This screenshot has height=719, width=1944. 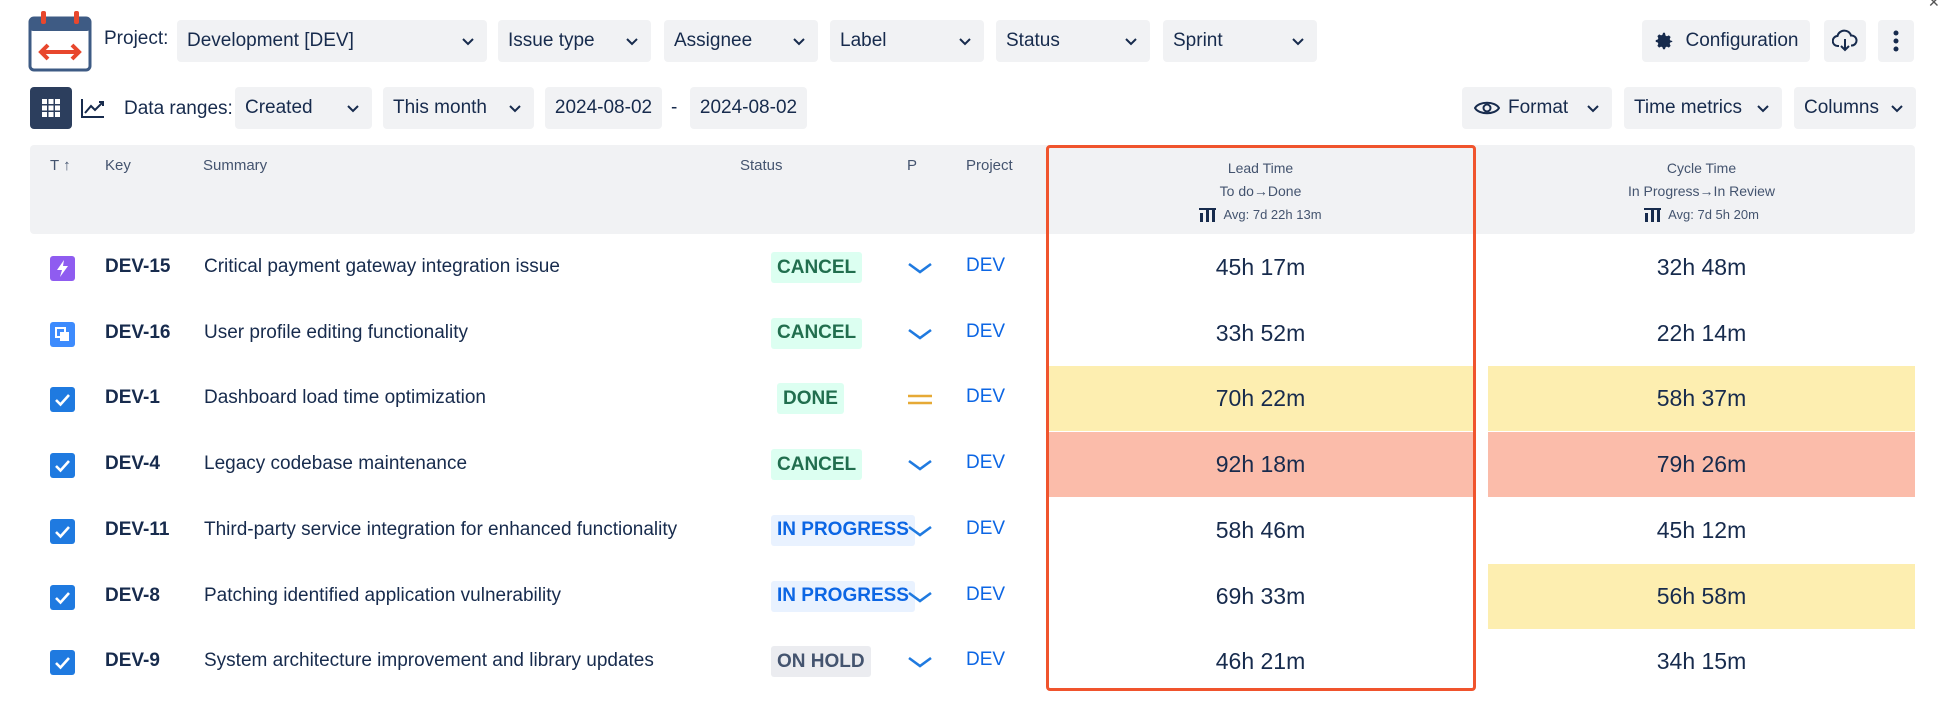 I want to click on cycle-time-avg-value: Avg: 7d 5h 20m, so click(x=1713, y=214).